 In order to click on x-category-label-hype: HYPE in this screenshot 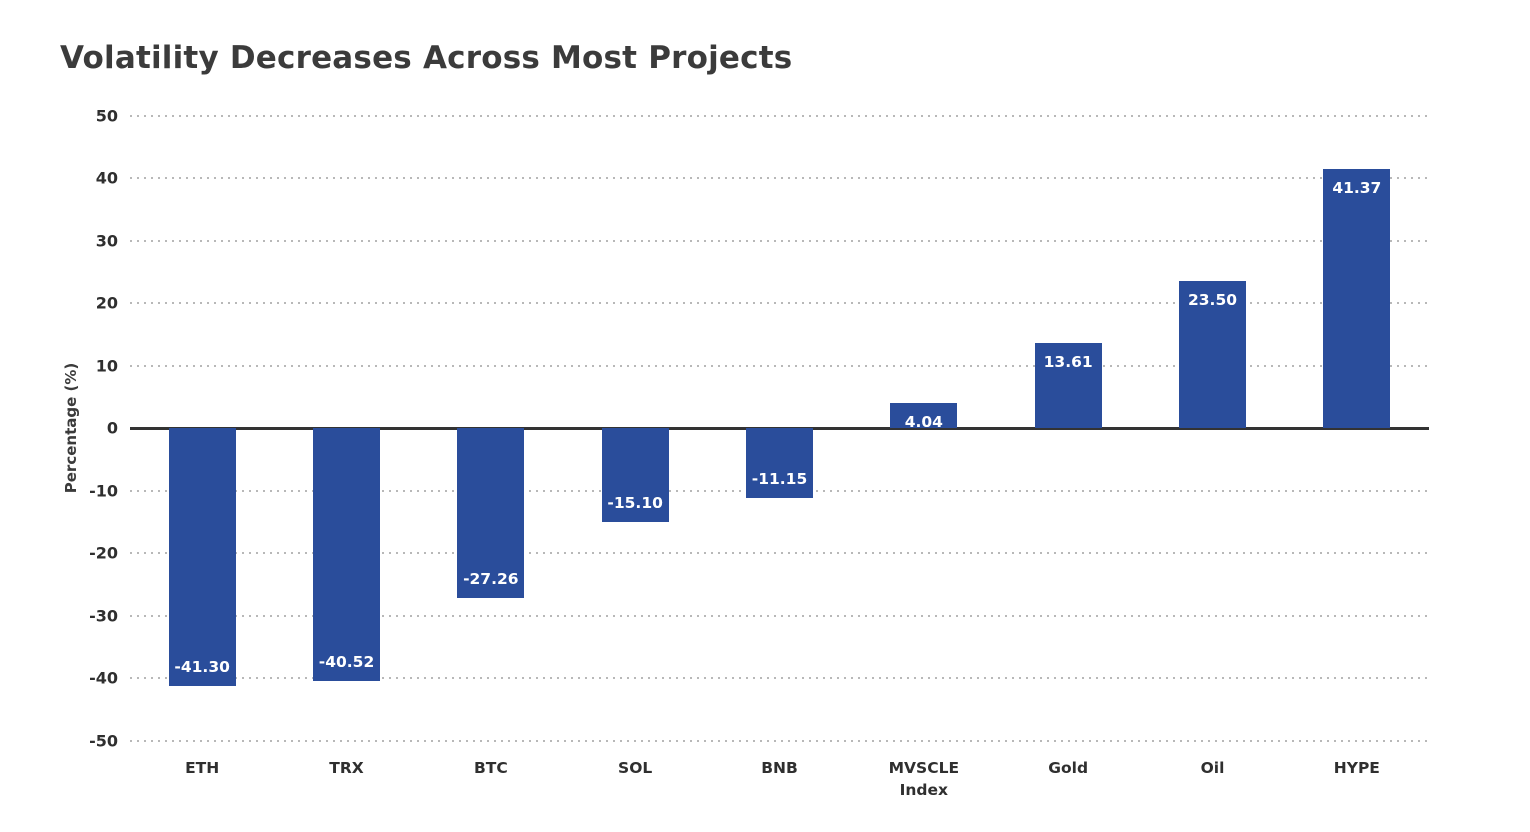, I will do `click(1356, 768)`.